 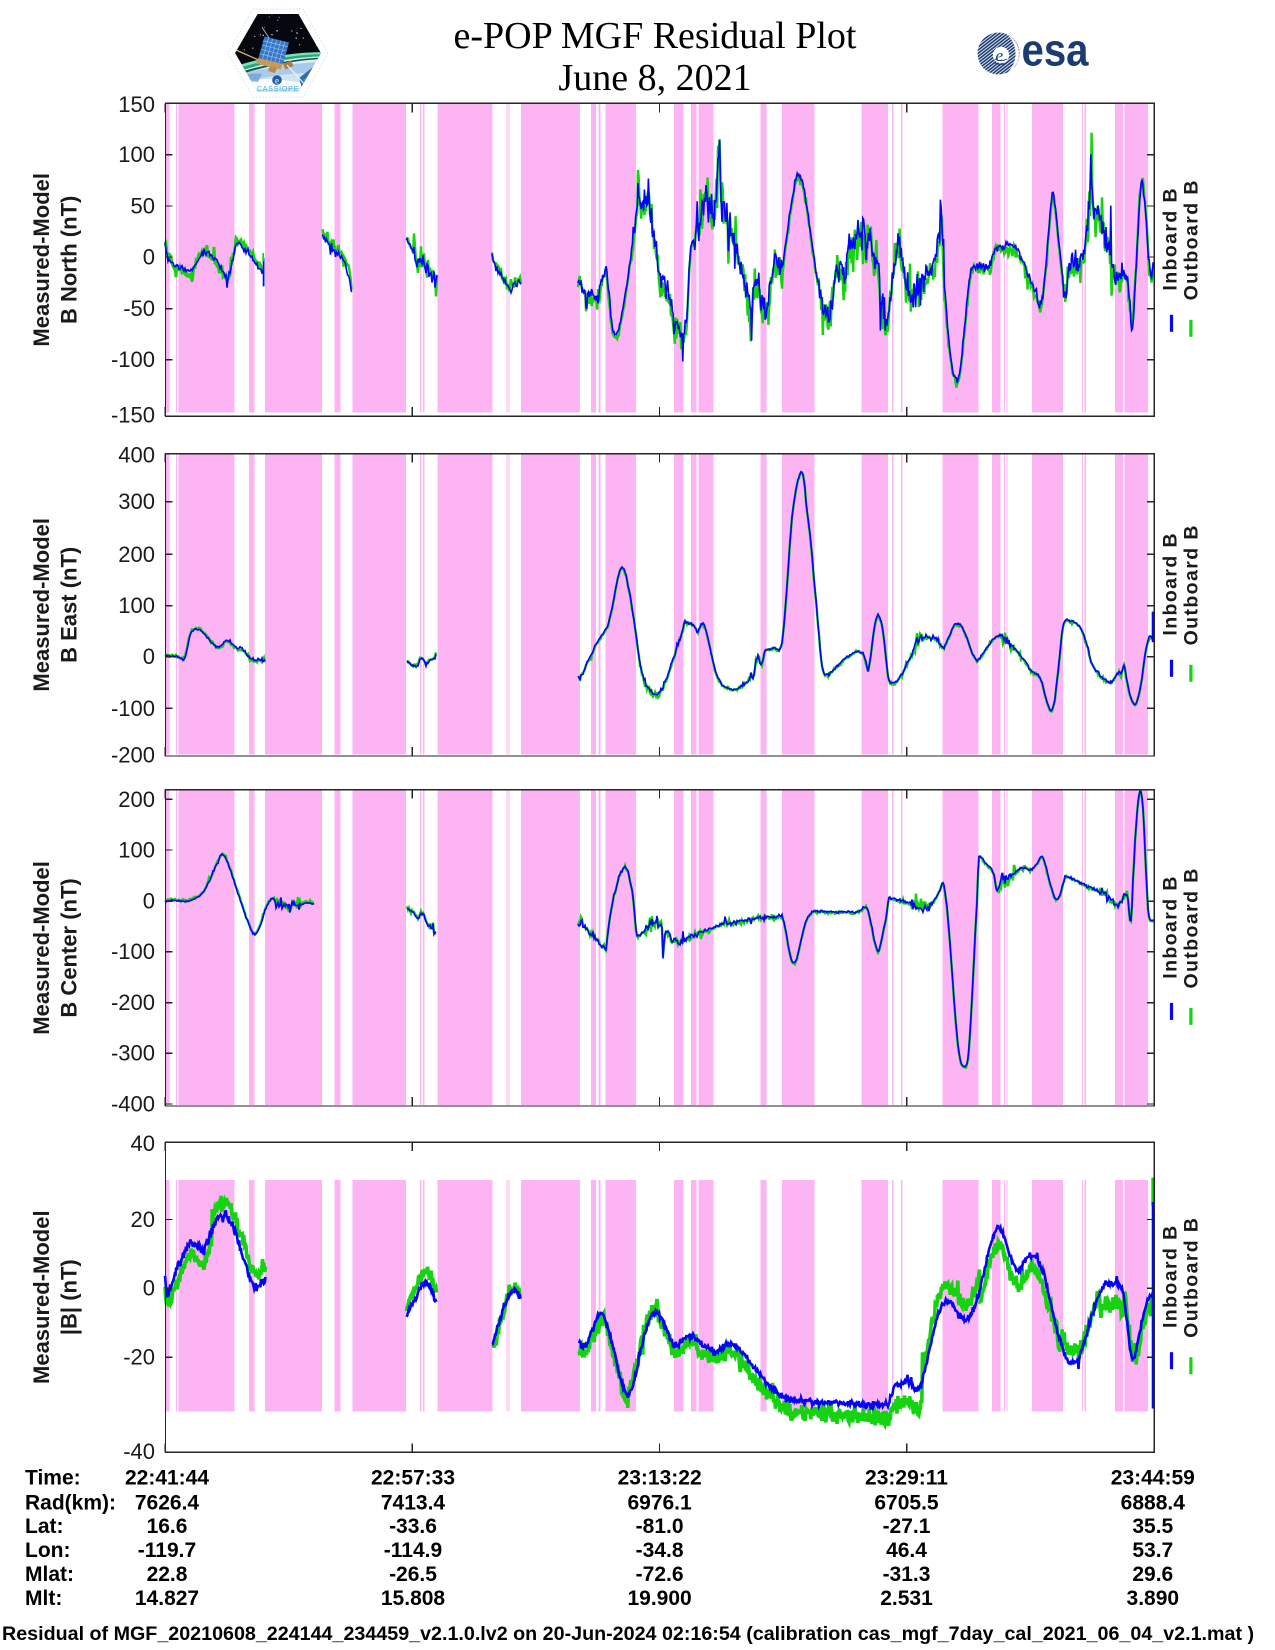 What do you see at coordinates (167, 1477) in the screenshot?
I see `svg-text: 22:41:44` at bounding box center [167, 1477].